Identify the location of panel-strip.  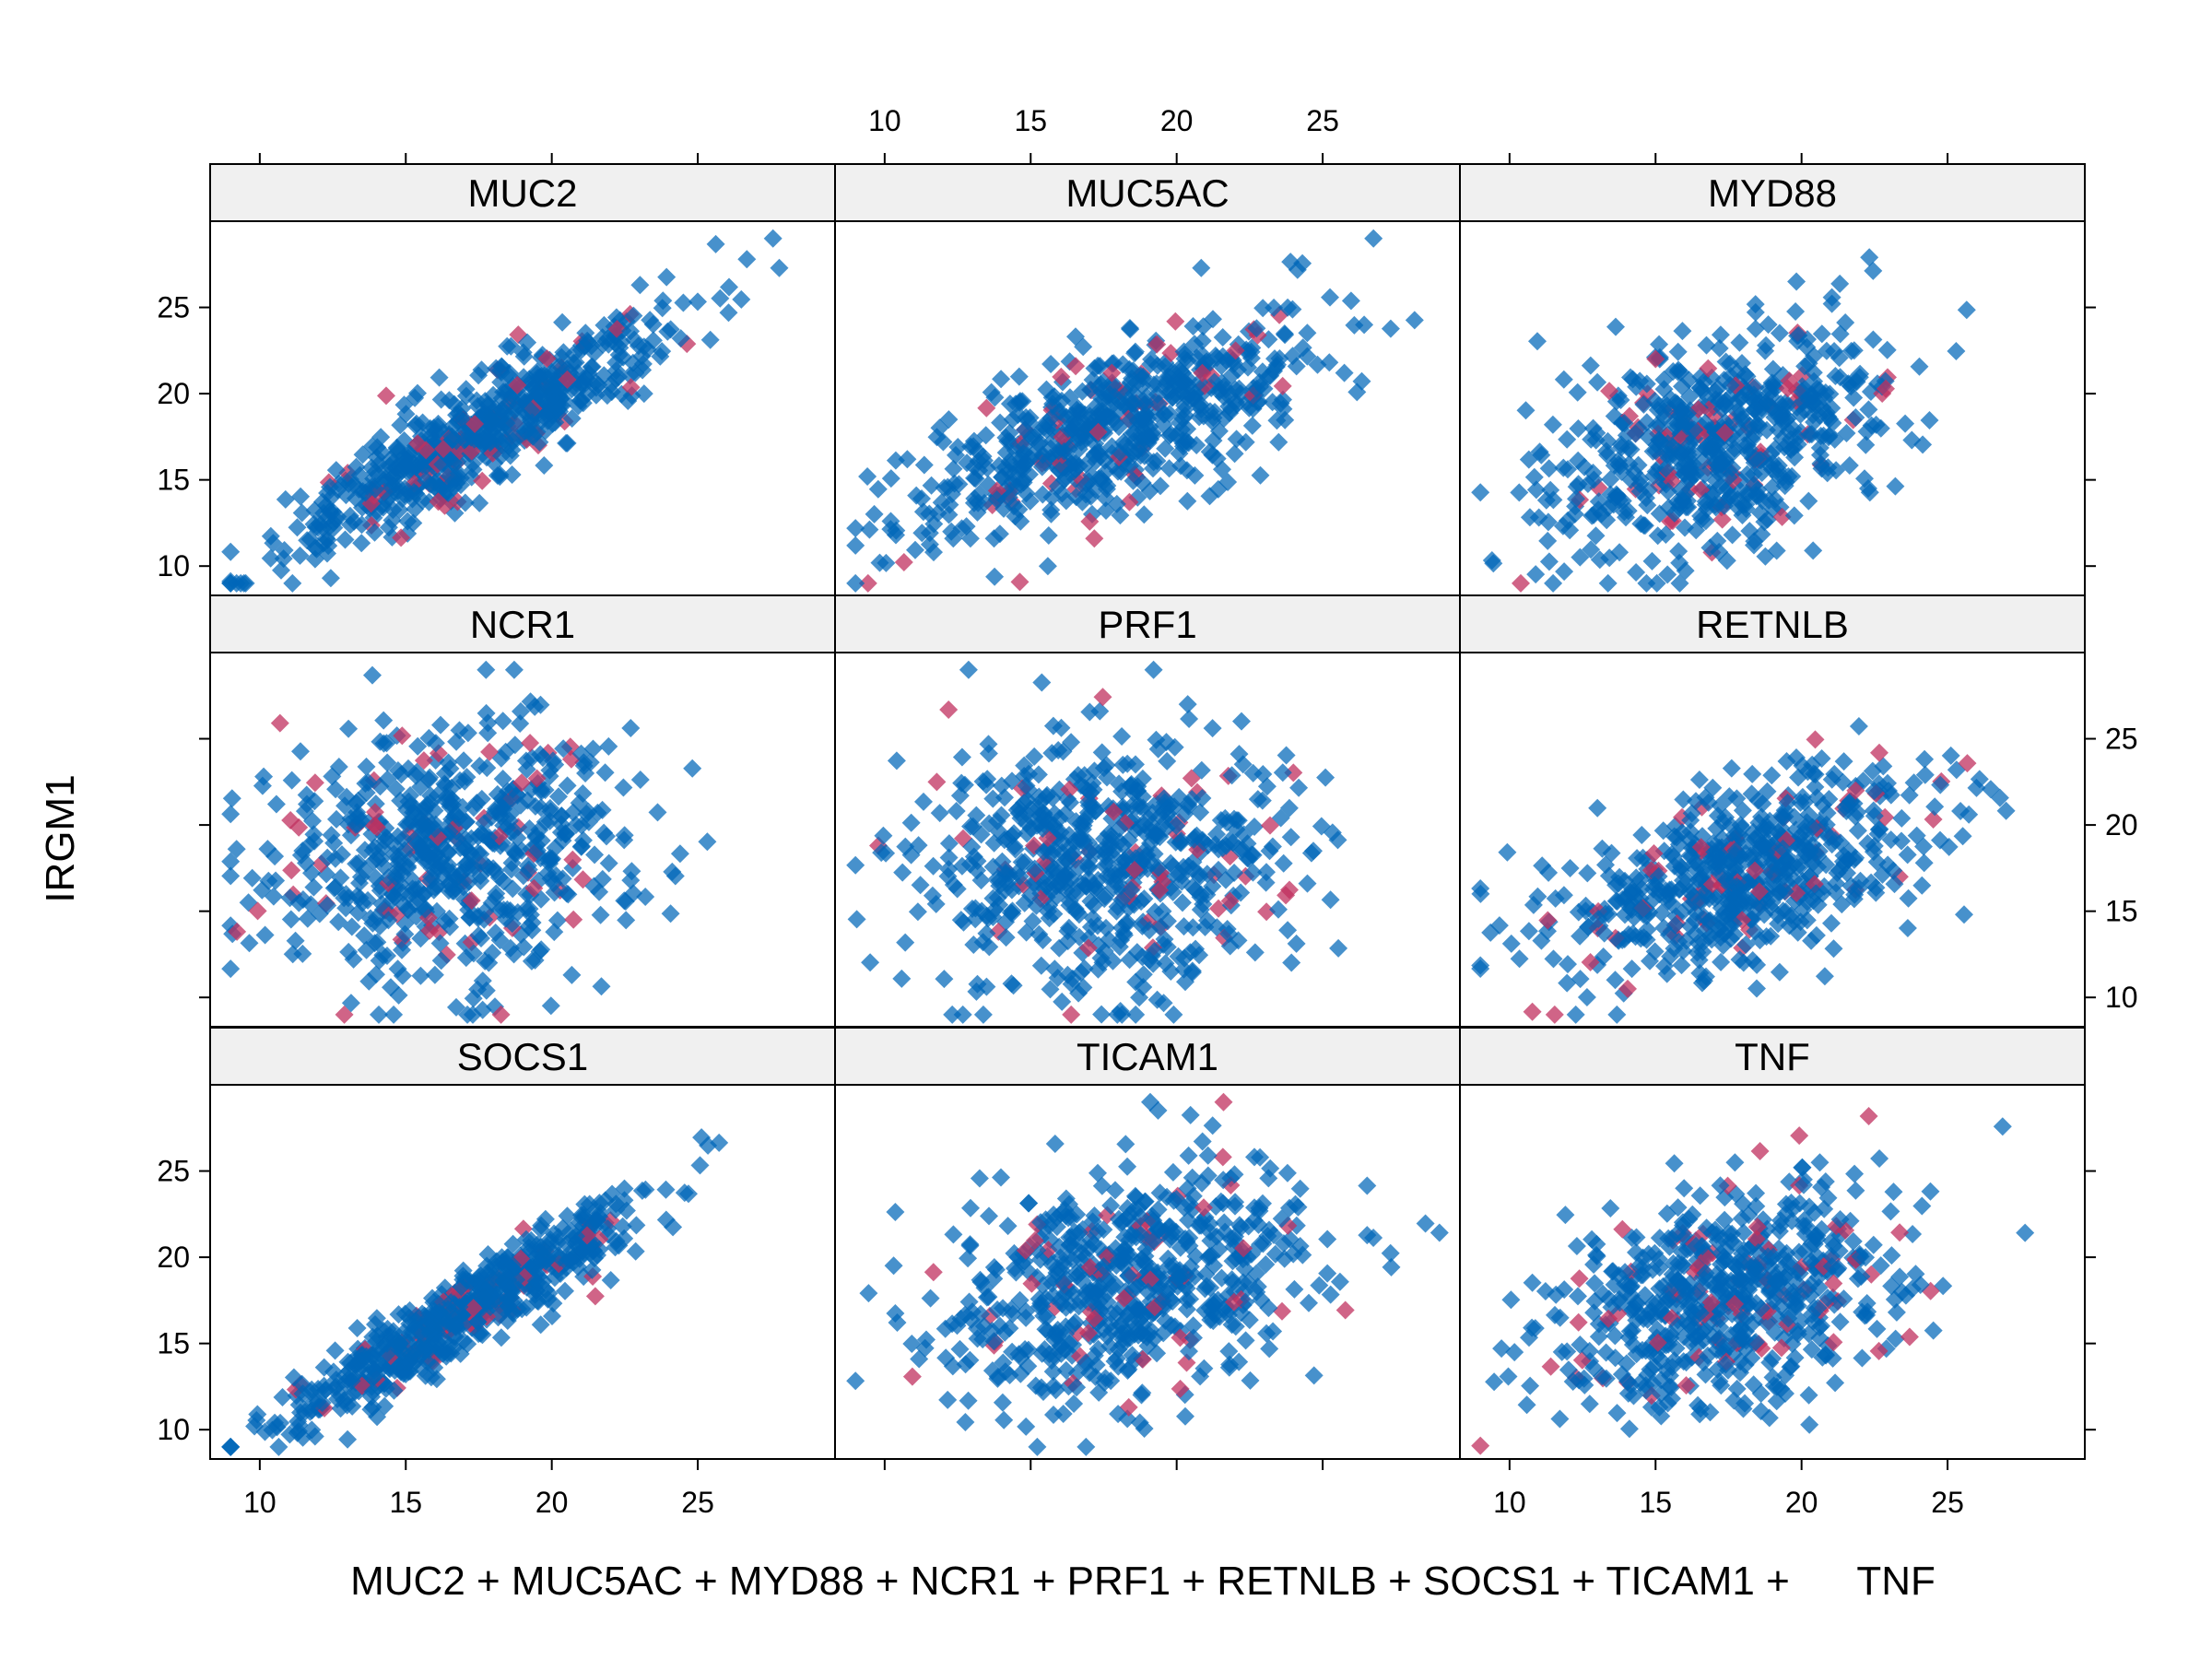
(1772, 192).